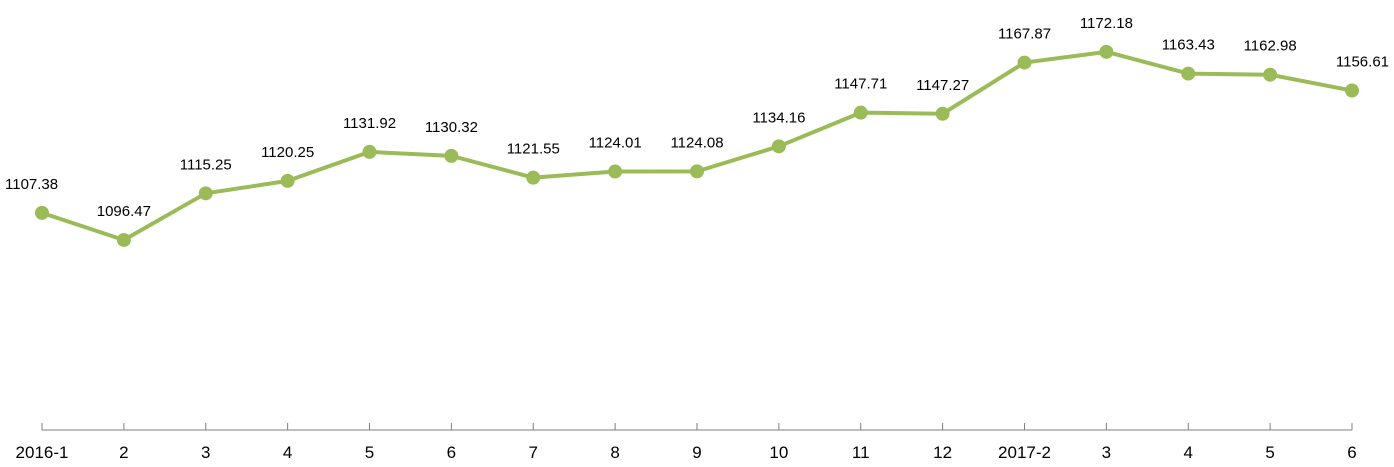  Describe the element at coordinates (686, 452) in the screenshot. I see `x-tick-labels: 2016-1 2 3 4 5 6 7 8 9 10 11 12 2017-2 3 4 5 6` at that location.